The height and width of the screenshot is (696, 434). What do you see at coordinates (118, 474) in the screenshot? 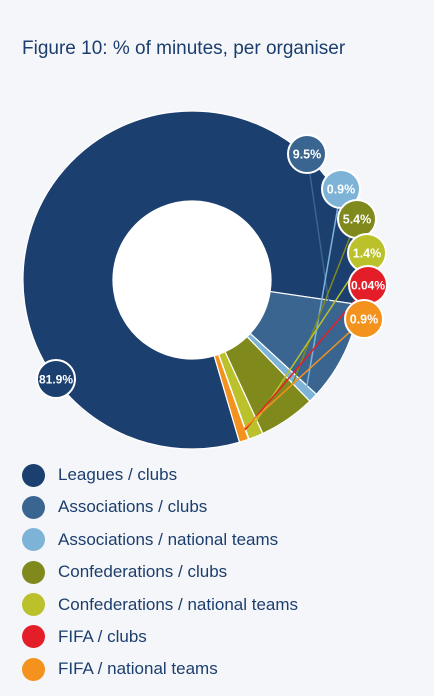
I see `legend-label: Leagues / clubs` at bounding box center [118, 474].